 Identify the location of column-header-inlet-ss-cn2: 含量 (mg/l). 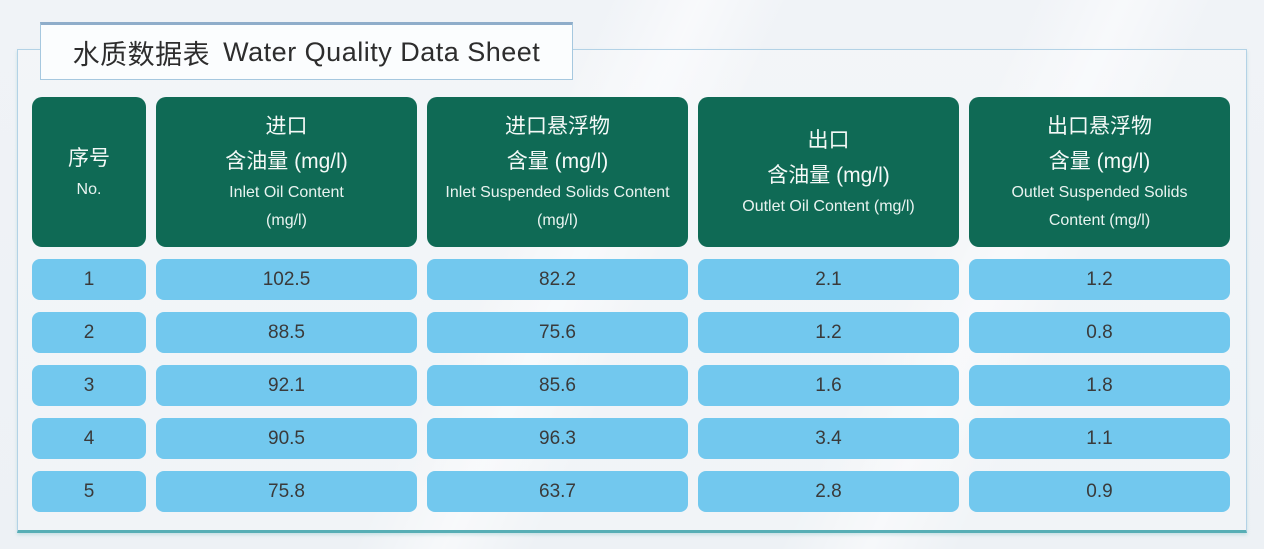
(557, 161).